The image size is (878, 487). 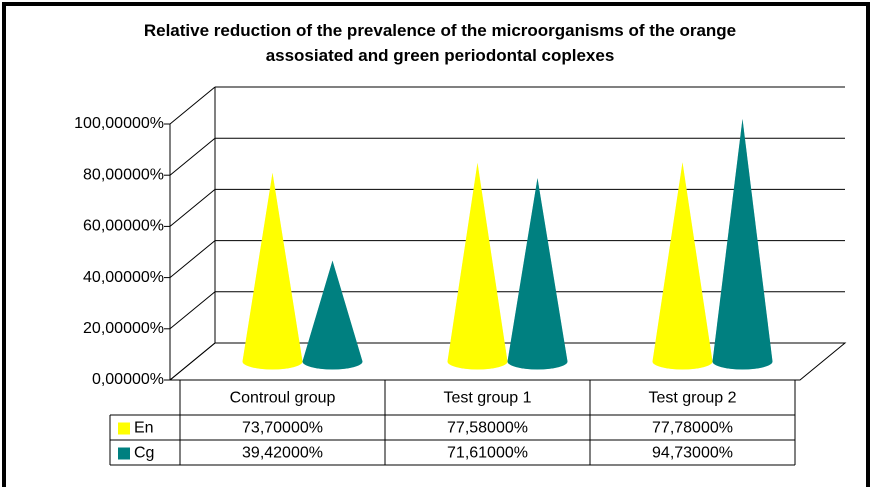 What do you see at coordinates (692, 453) in the screenshot?
I see `data-label: 94,73000%` at bounding box center [692, 453].